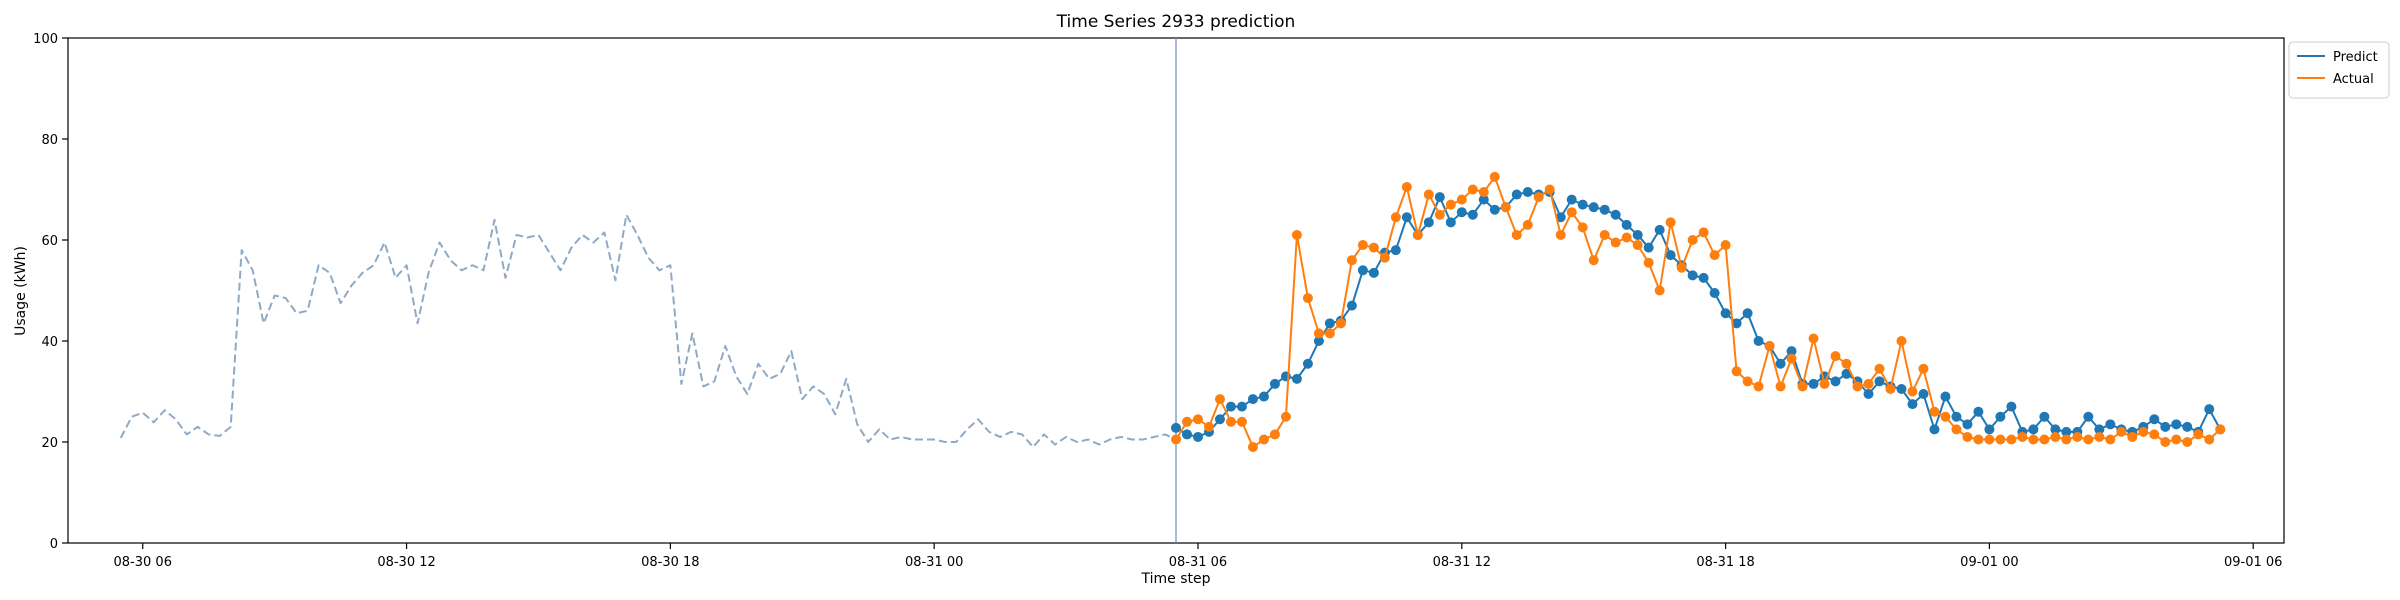 This screenshot has width=2400, height=600. Describe the element at coordinates (21, 291) in the screenshot. I see `y-axis-label: Usage (kWh)` at that location.